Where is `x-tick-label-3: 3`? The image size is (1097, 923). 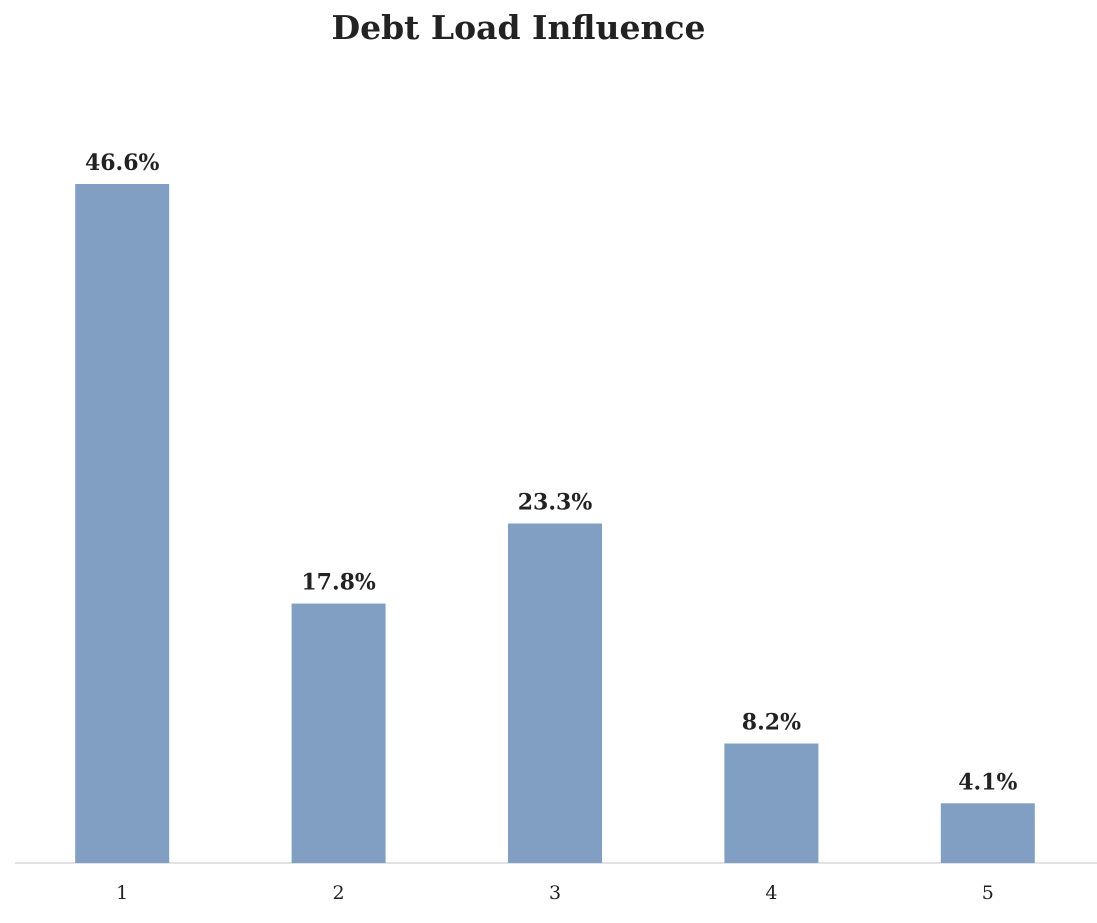 x-tick-label-3: 3 is located at coordinates (555, 893).